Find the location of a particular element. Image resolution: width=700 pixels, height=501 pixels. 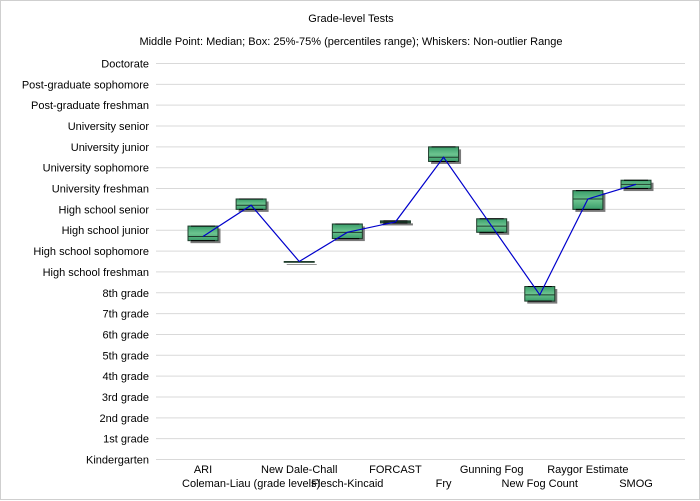

y-tick-label: 6th grade is located at coordinates (126, 335).